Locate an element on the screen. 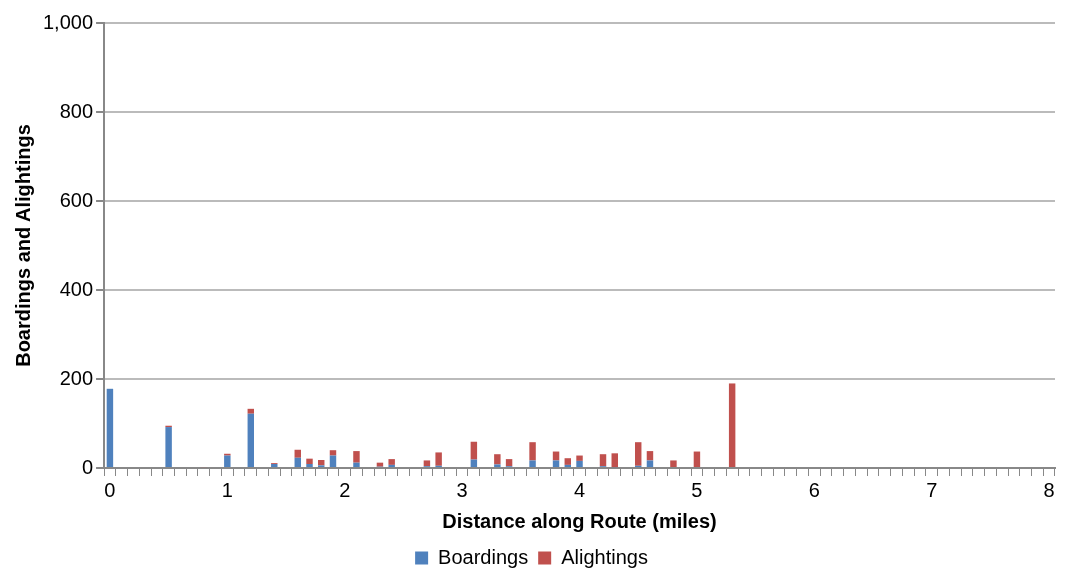 Image resolution: width=1073 pixels, height=586 pixels. legend-label: Alightings is located at coordinates (604, 556).